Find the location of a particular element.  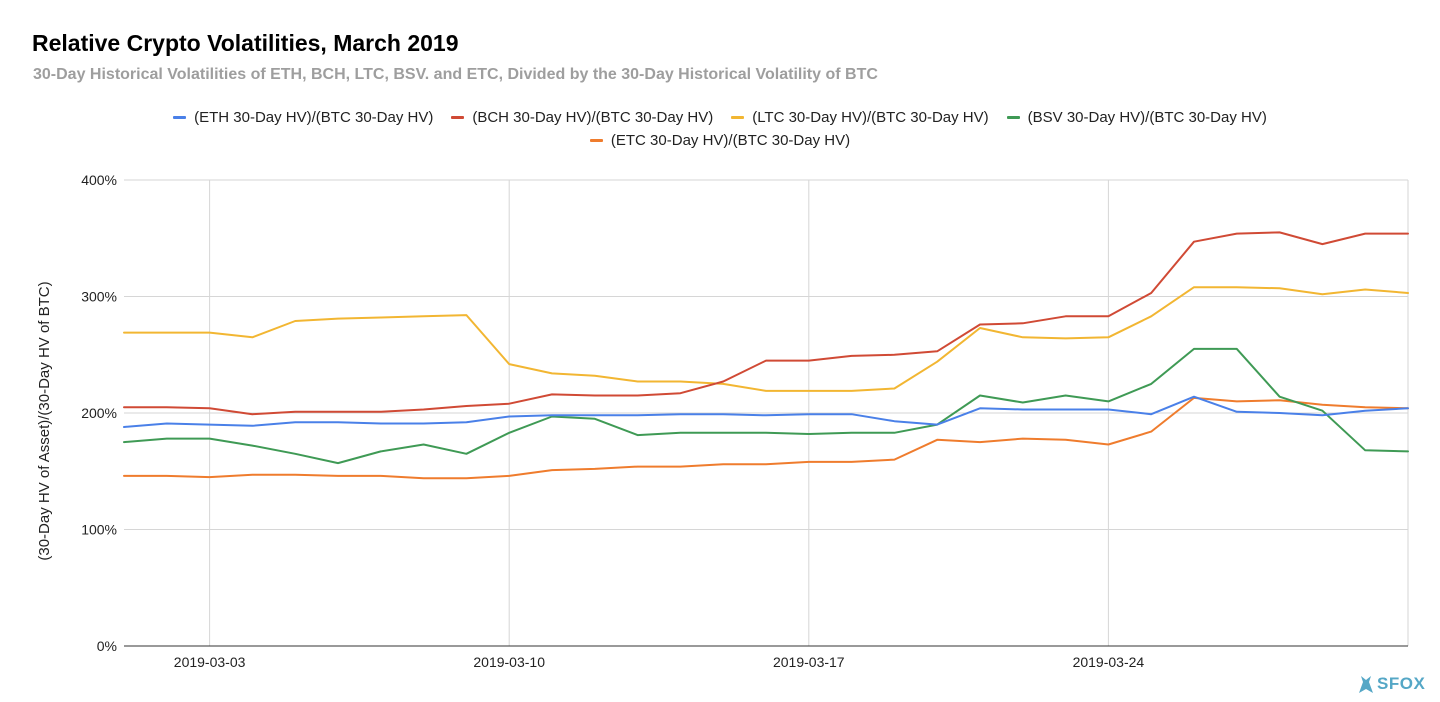

legend-item-ltc: (LTC 30-Day HV)/(BTC 30-Day HV) is located at coordinates (860, 117).